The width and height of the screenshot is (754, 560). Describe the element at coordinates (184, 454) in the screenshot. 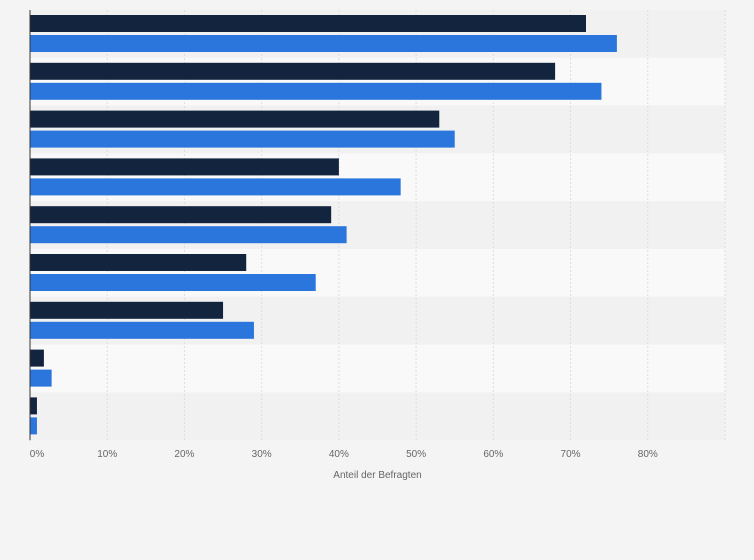

I see `x-tick-label-20%: 20%` at that location.